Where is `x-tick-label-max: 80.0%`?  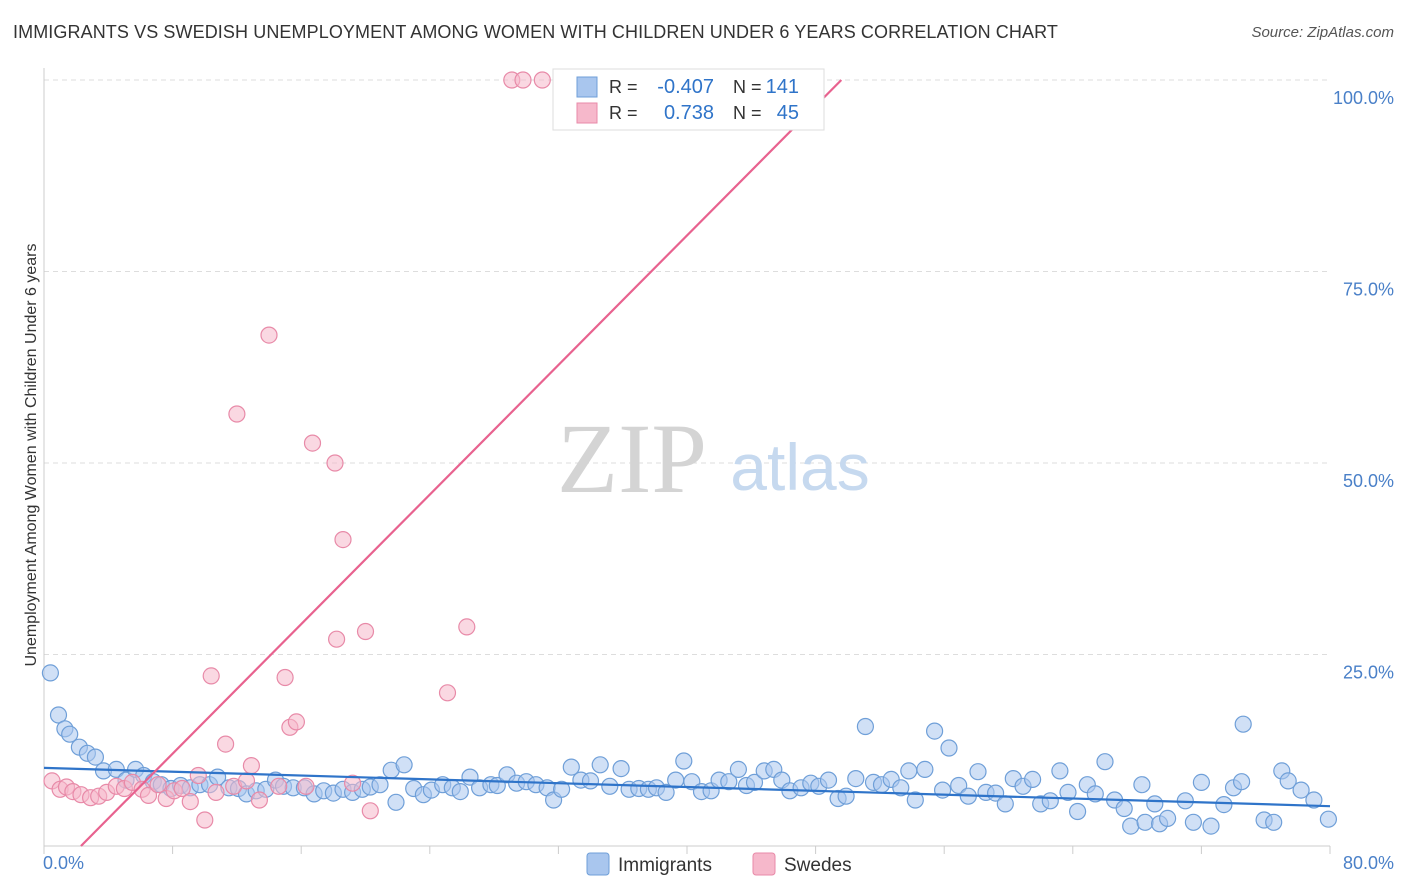 x-tick-label-max: 80.0% is located at coordinates (1368, 863).